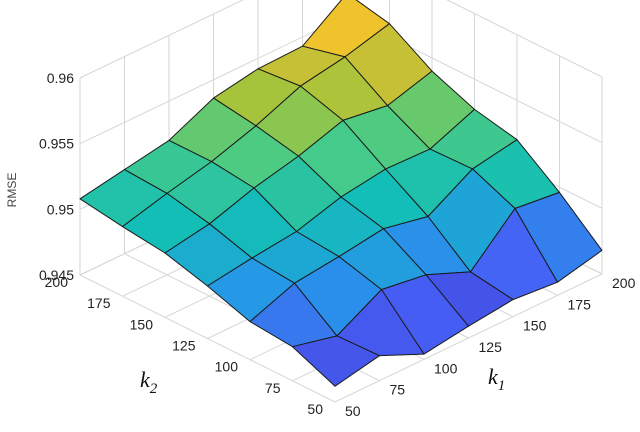  Describe the element at coordinates (99, 303) in the screenshot. I see `y-tick-label: 175` at that location.